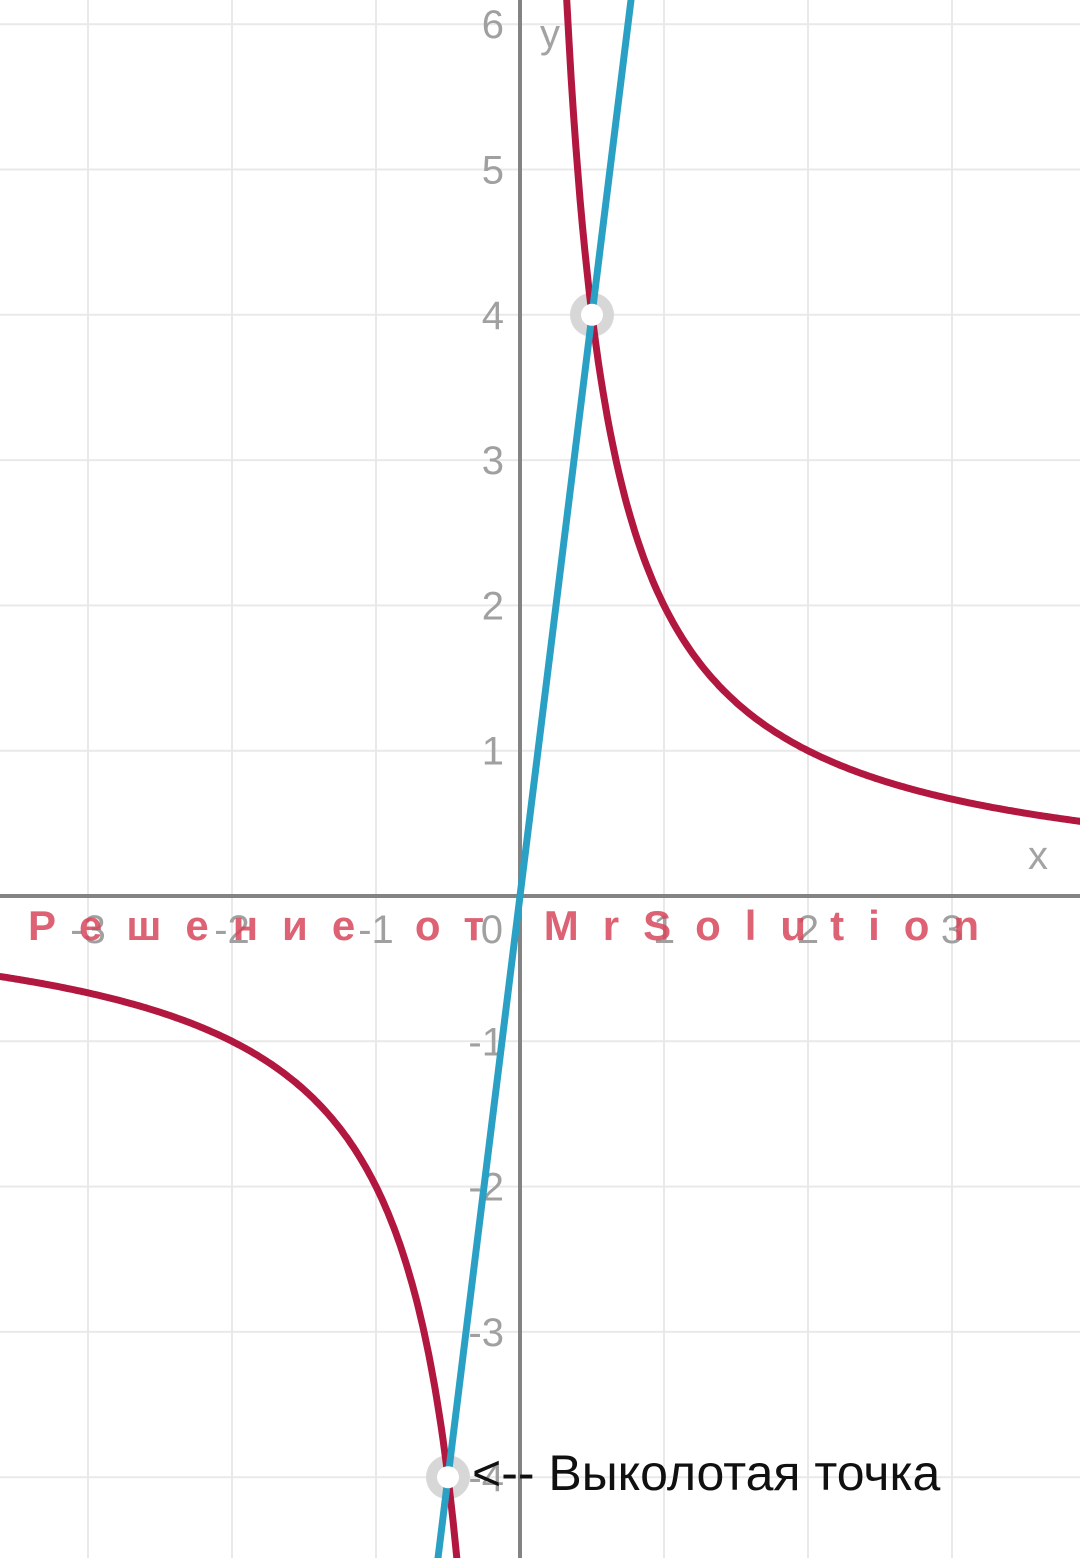 Image resolution: width=1080 pixels, height=1558 pixels. Describe the element at coordinates (550, 34) in the screenshot. I see `y-axis-label: y` at that location.